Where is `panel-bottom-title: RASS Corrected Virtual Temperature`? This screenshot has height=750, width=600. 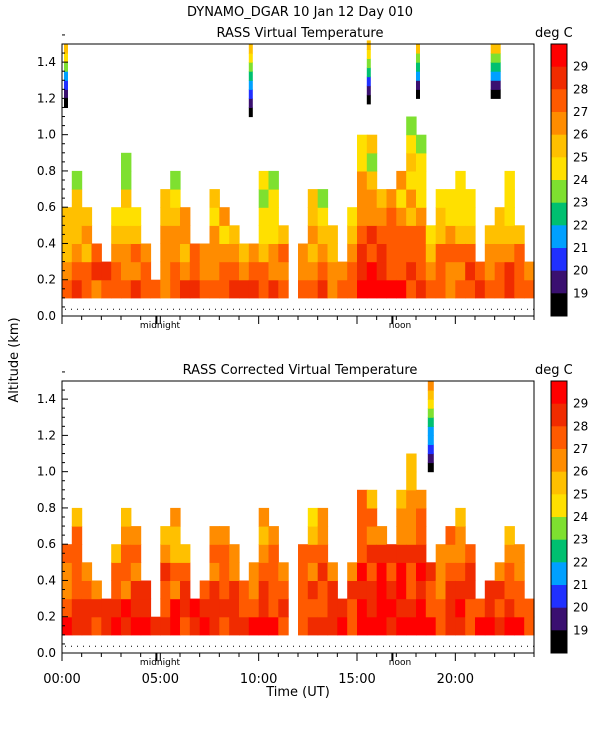 panel-bottom-title: RASS Corrected Virtual Temperature is located at coordinates (300, 370).